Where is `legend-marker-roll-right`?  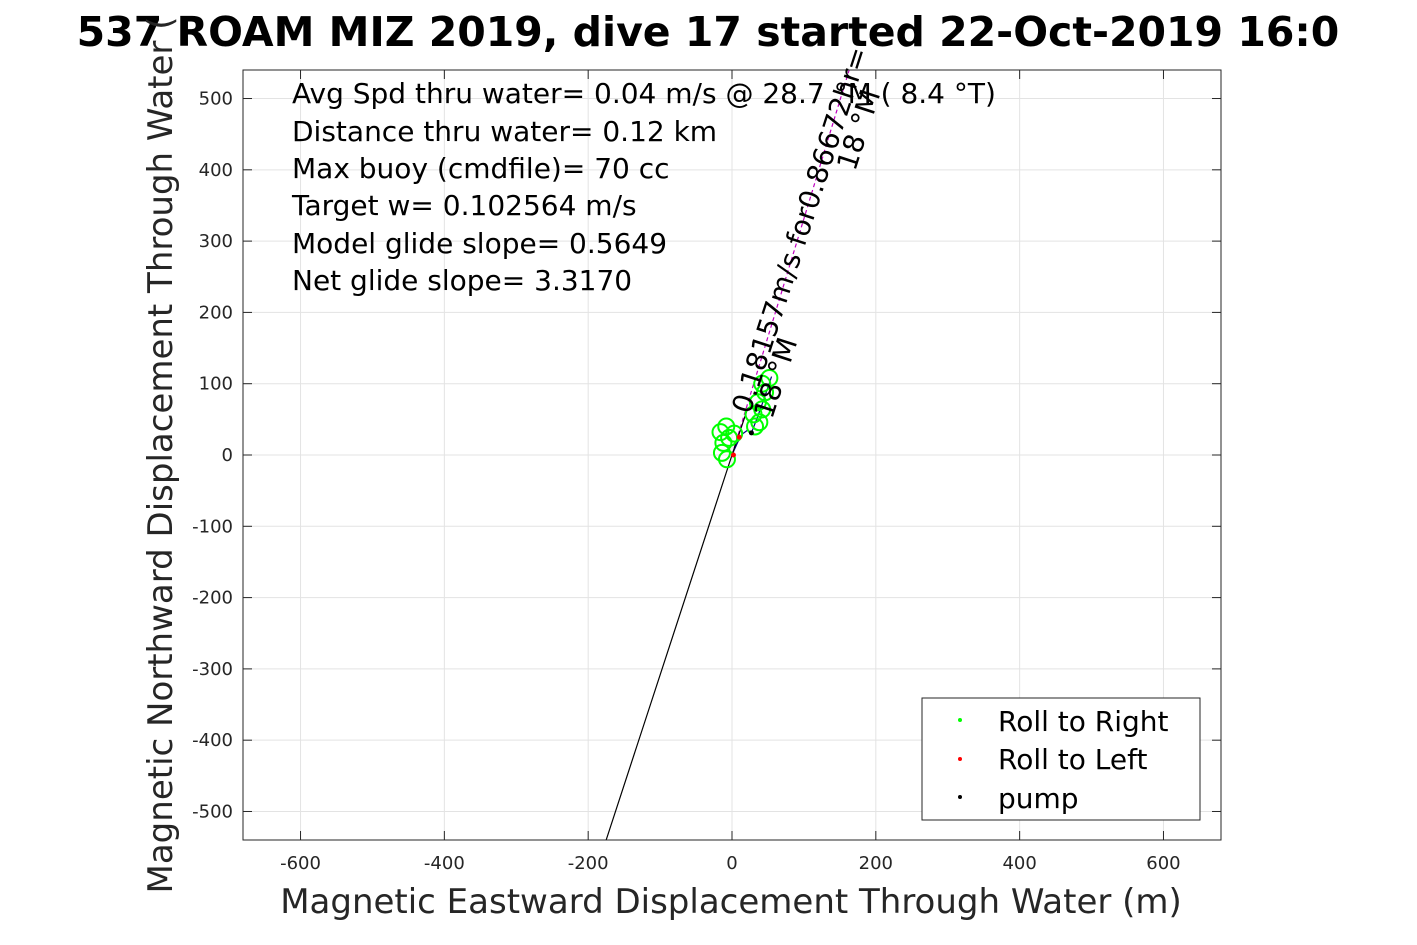
legend-marker-roll-right is located at coordinates (960, 720).